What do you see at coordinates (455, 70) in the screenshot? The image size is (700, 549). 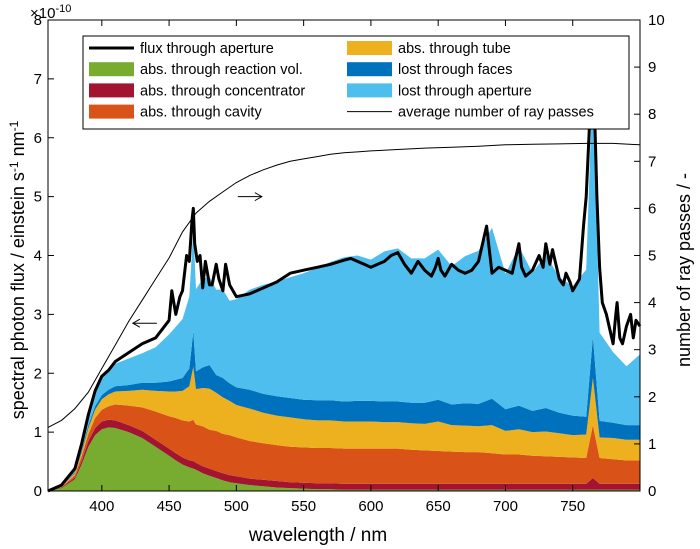 I see `legend-item-lost-through-faces-label: lost through faces` at bounding box center [455, 70].